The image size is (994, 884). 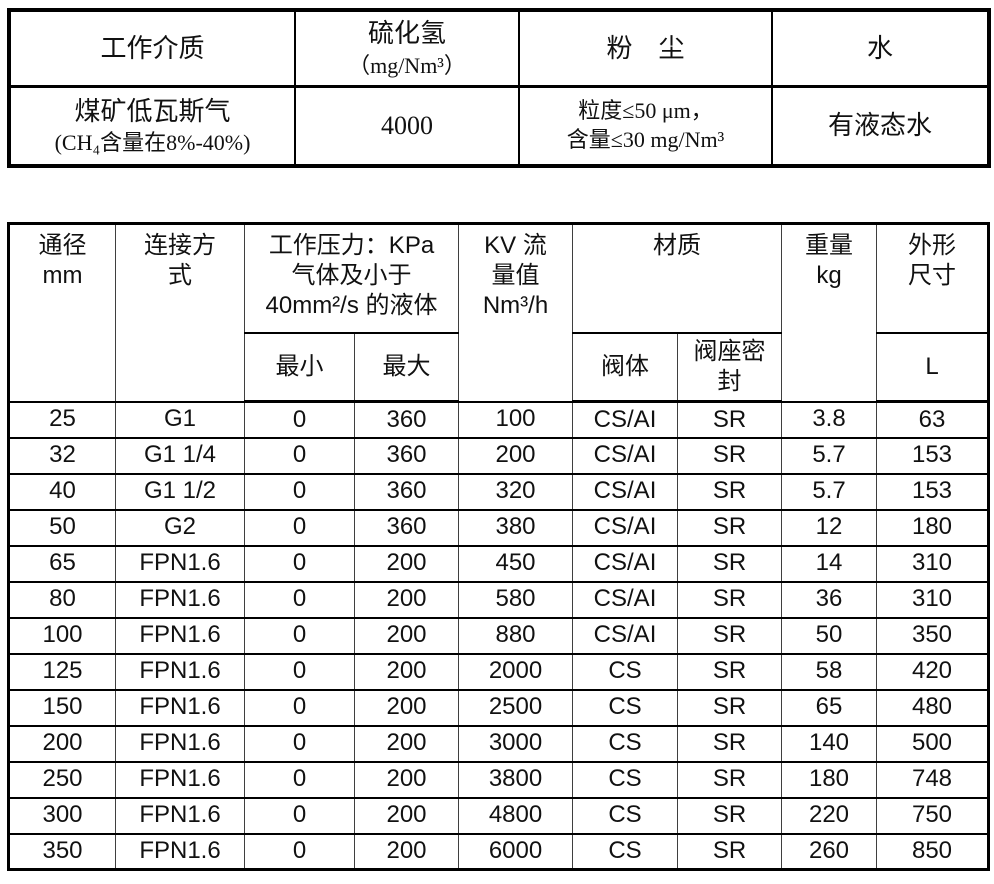 I want to click on media-header-medium: 工作介质, so click(x=152, y=48).